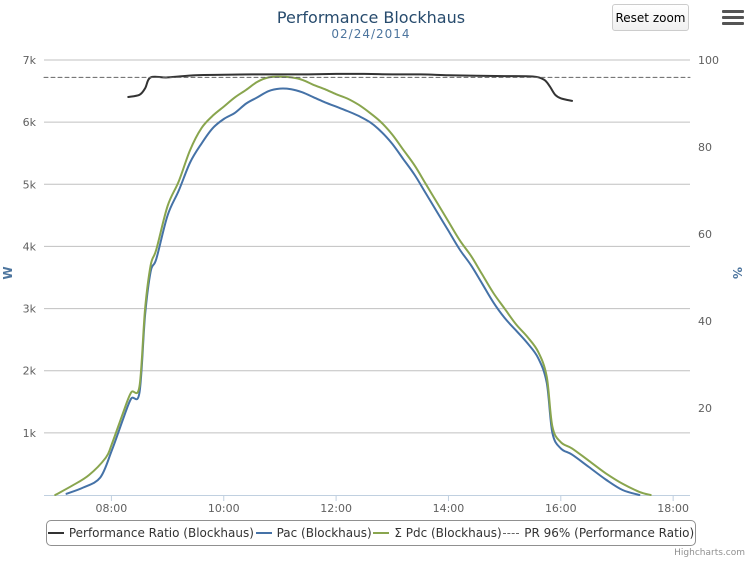 Image resolution: width=749 pixels, height=563 pixels. I want to click on legend-label: Σ Pdc (Blockhaus), so click(448, 533).